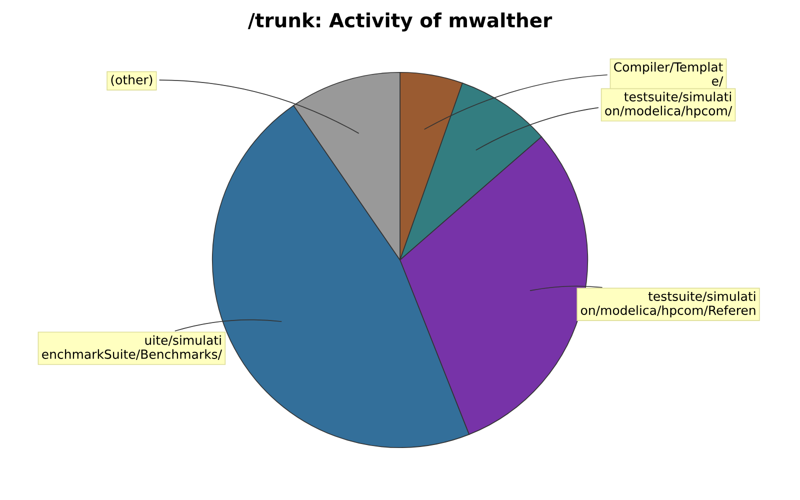 The height and width of the screenshot is (500, 800). What do you see at coordinates (132, 347) in the screenshot?
I see `slice-label: uite/simulati enchmarkSuite/Benchmarks/` at bounding box center [132, 347].